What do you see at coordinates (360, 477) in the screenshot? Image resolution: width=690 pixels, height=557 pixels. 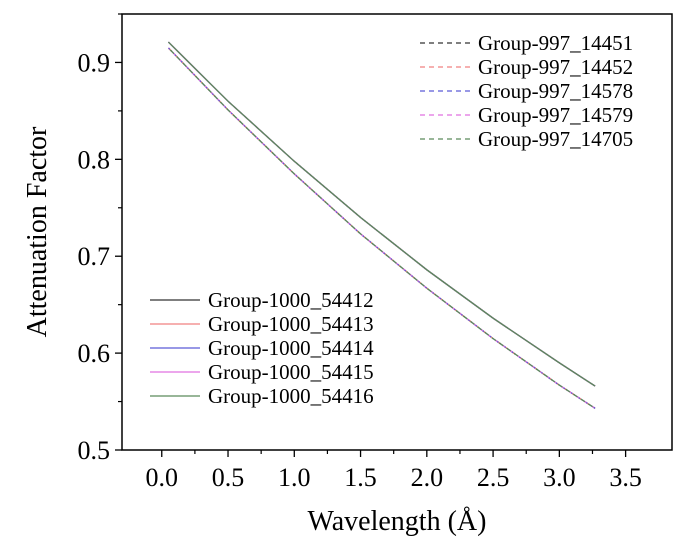 I see `x-tick-label: 1.5` at bounding box center [360, 477].